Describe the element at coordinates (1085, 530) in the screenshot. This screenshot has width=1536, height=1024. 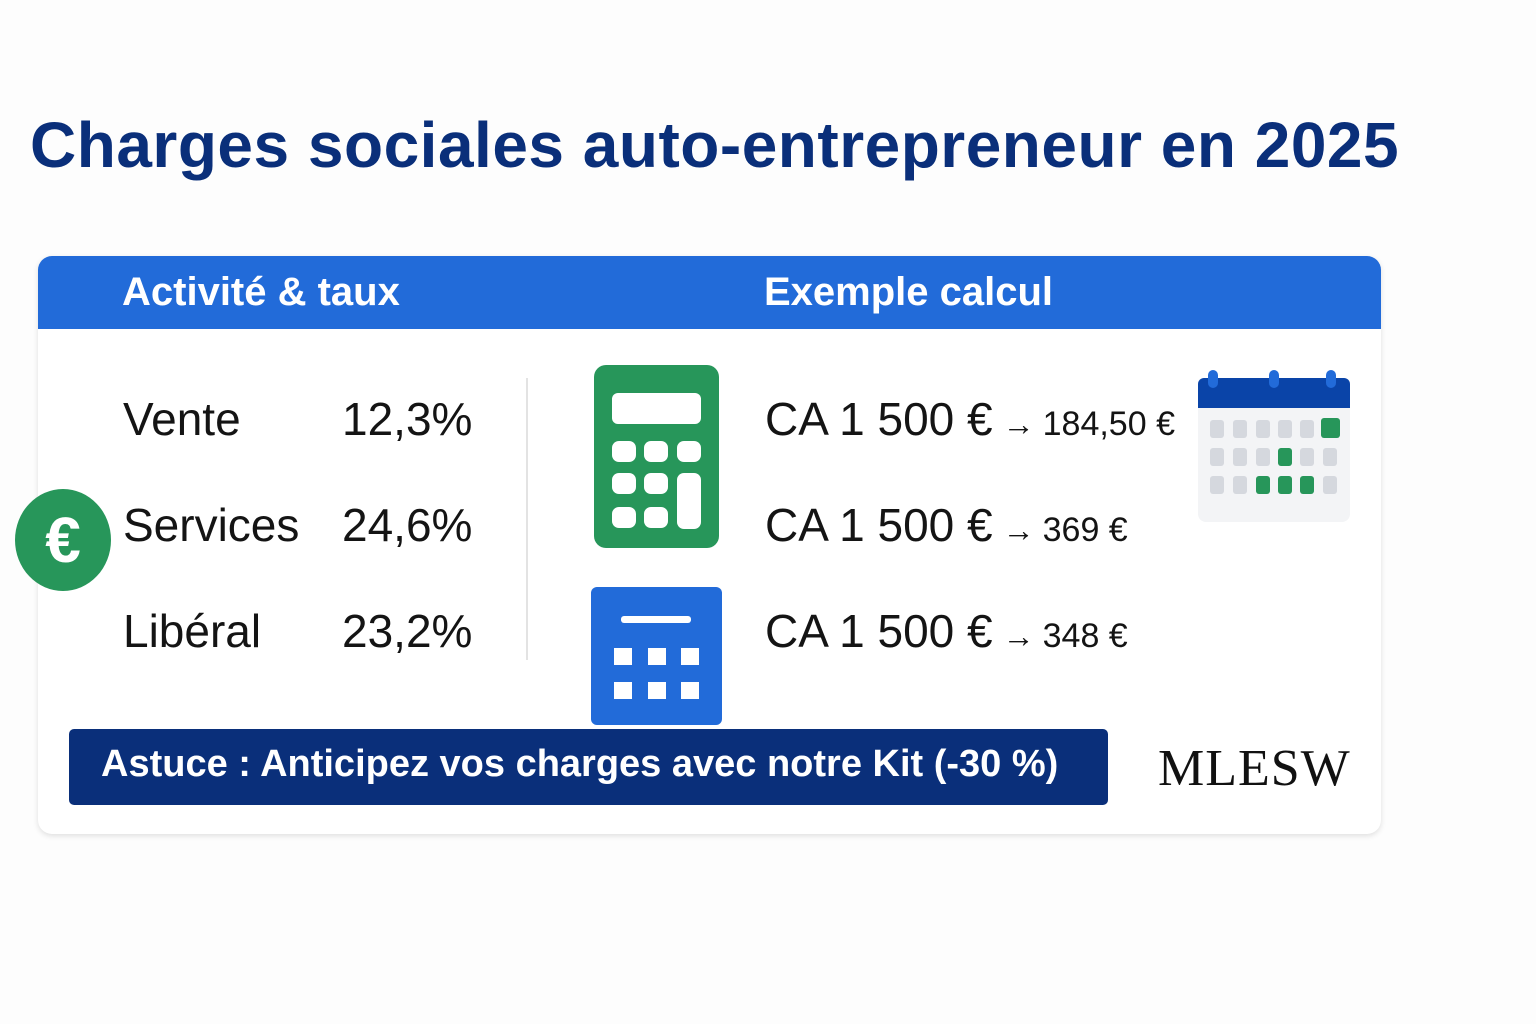
I see `calc-result: 369 €` at that location.